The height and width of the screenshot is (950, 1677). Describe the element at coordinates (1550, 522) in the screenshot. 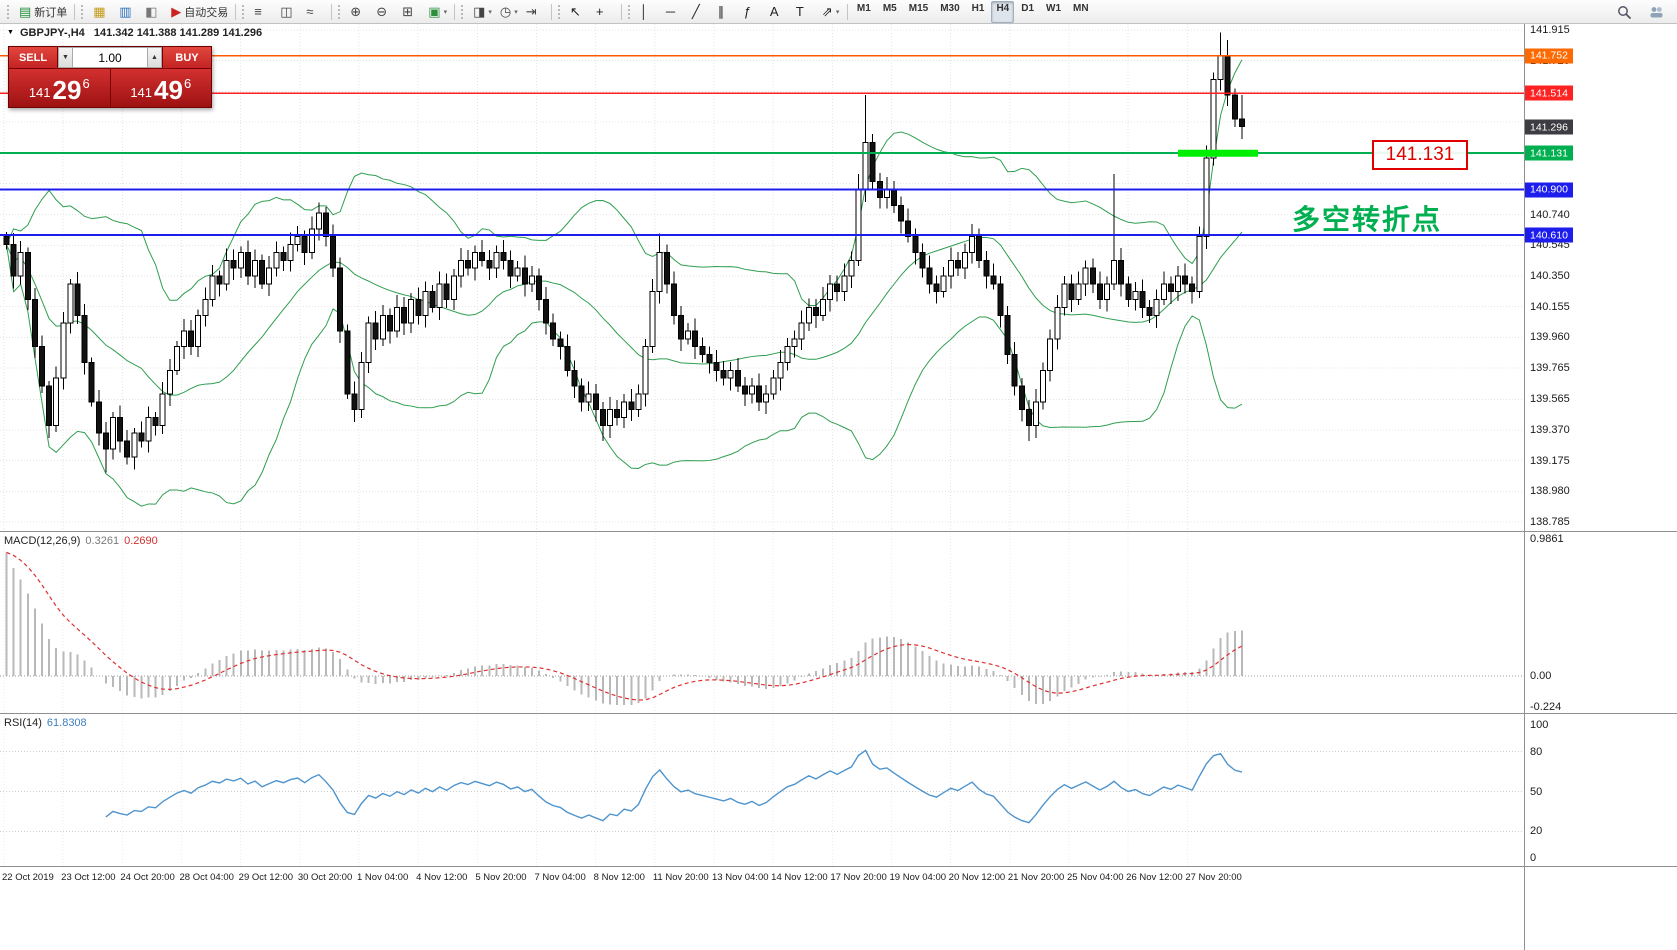

I see `price-axis-label: 138.785` at that location.